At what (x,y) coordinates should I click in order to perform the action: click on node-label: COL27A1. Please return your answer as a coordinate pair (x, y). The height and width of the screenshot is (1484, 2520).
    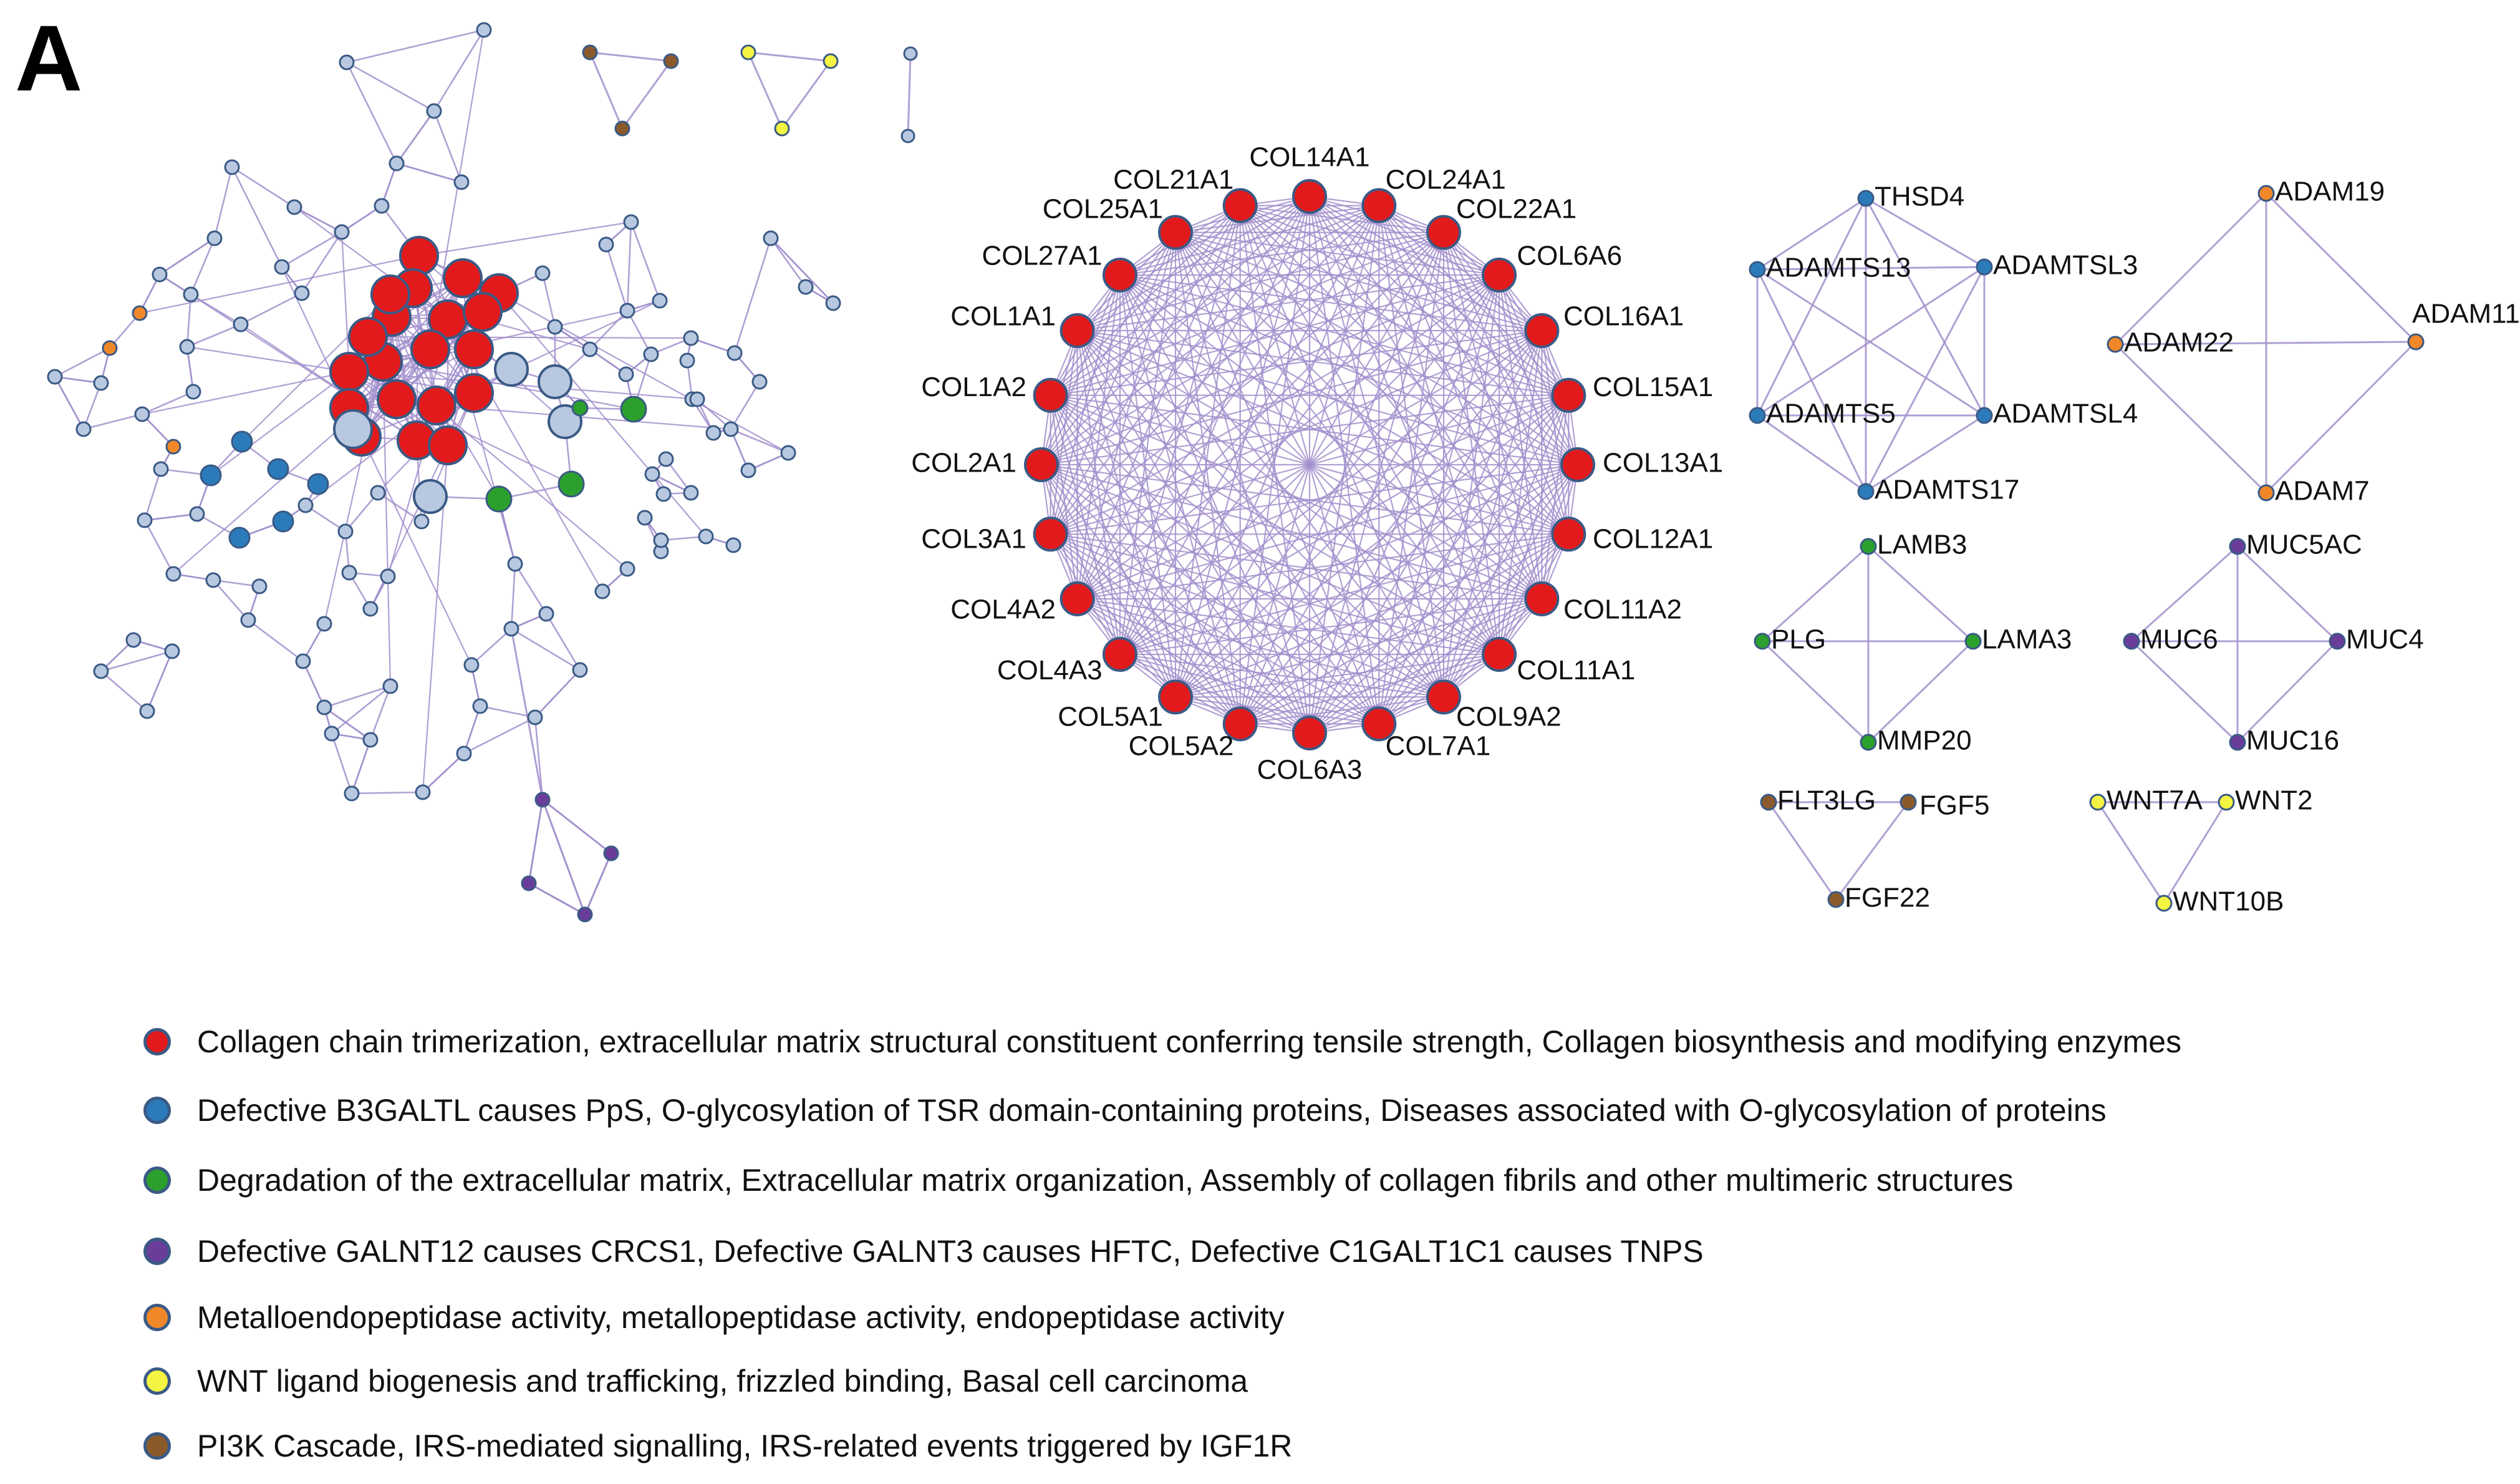
    Looking at the image, I should click on (1042, 255).